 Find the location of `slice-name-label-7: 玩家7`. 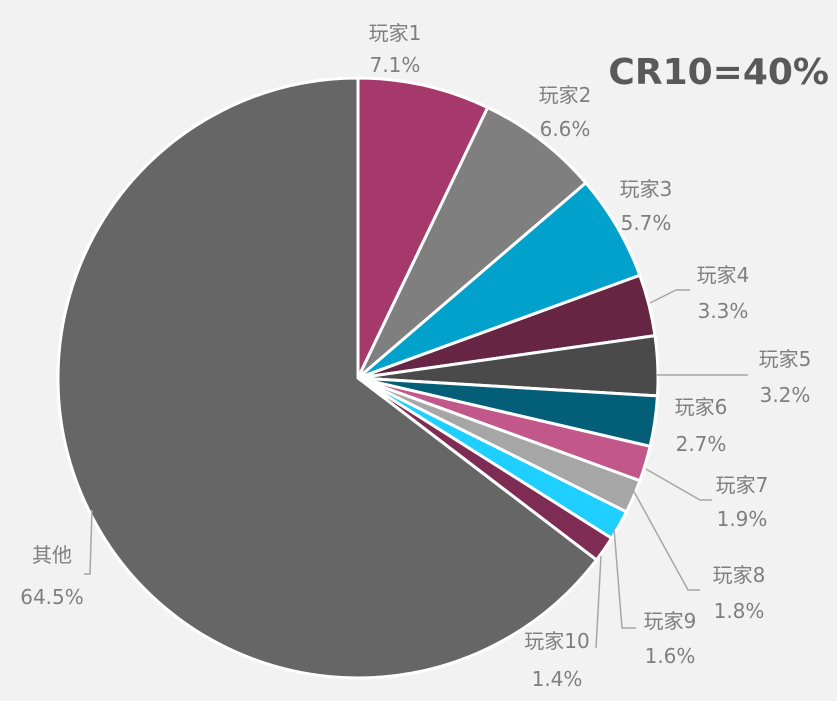

slice-name-label-7: 玩家7 is located at coordinates (742, 485).